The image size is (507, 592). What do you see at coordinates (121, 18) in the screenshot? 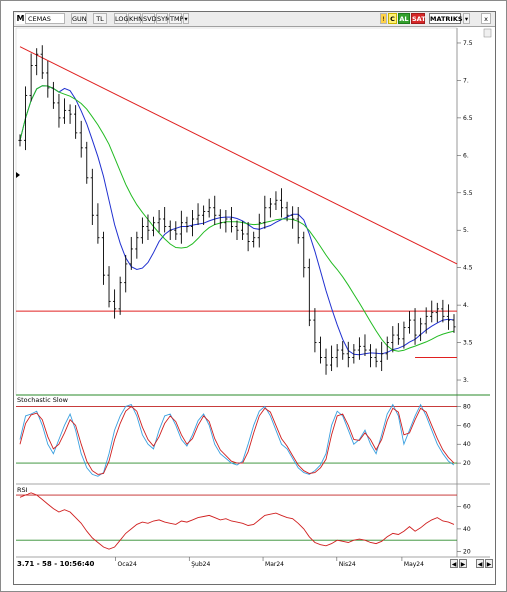
I see `log-button: LOG` at bounding box center [121, 18].